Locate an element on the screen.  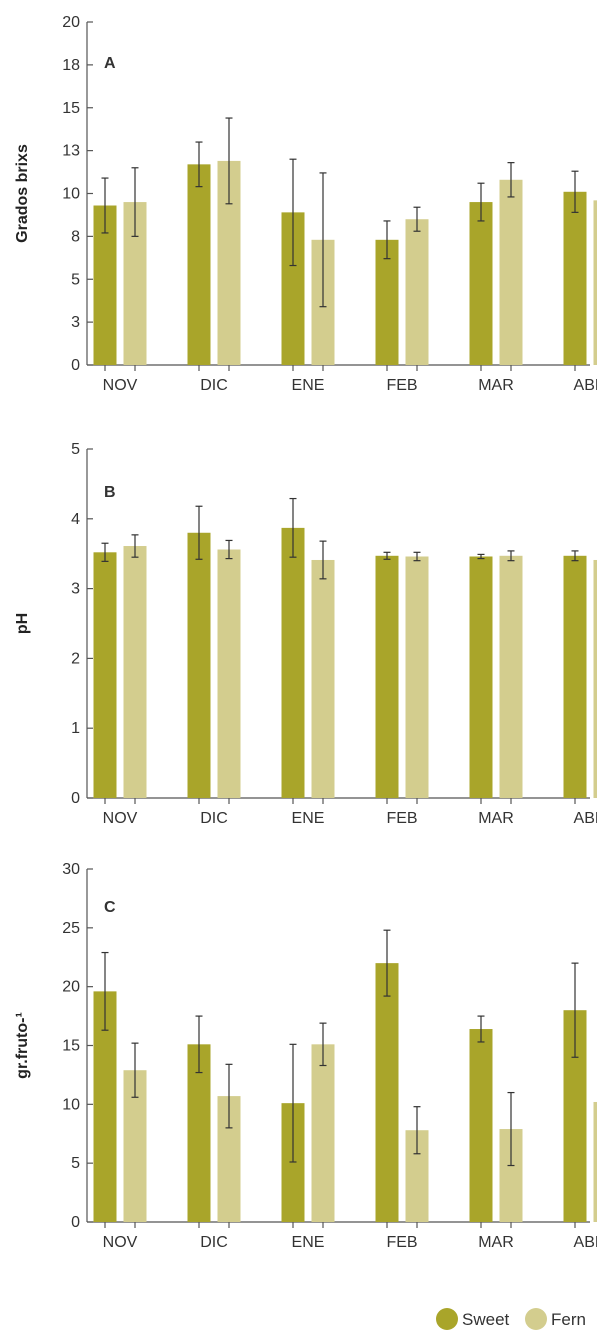
y-axis-title: gr.fruto-¹ is located at coordinates (22, 1045).